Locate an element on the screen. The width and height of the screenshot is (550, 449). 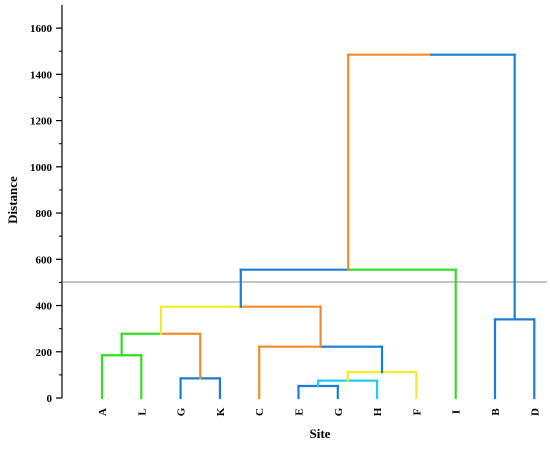
leaf-label: L is located at coordinates (142, 411).